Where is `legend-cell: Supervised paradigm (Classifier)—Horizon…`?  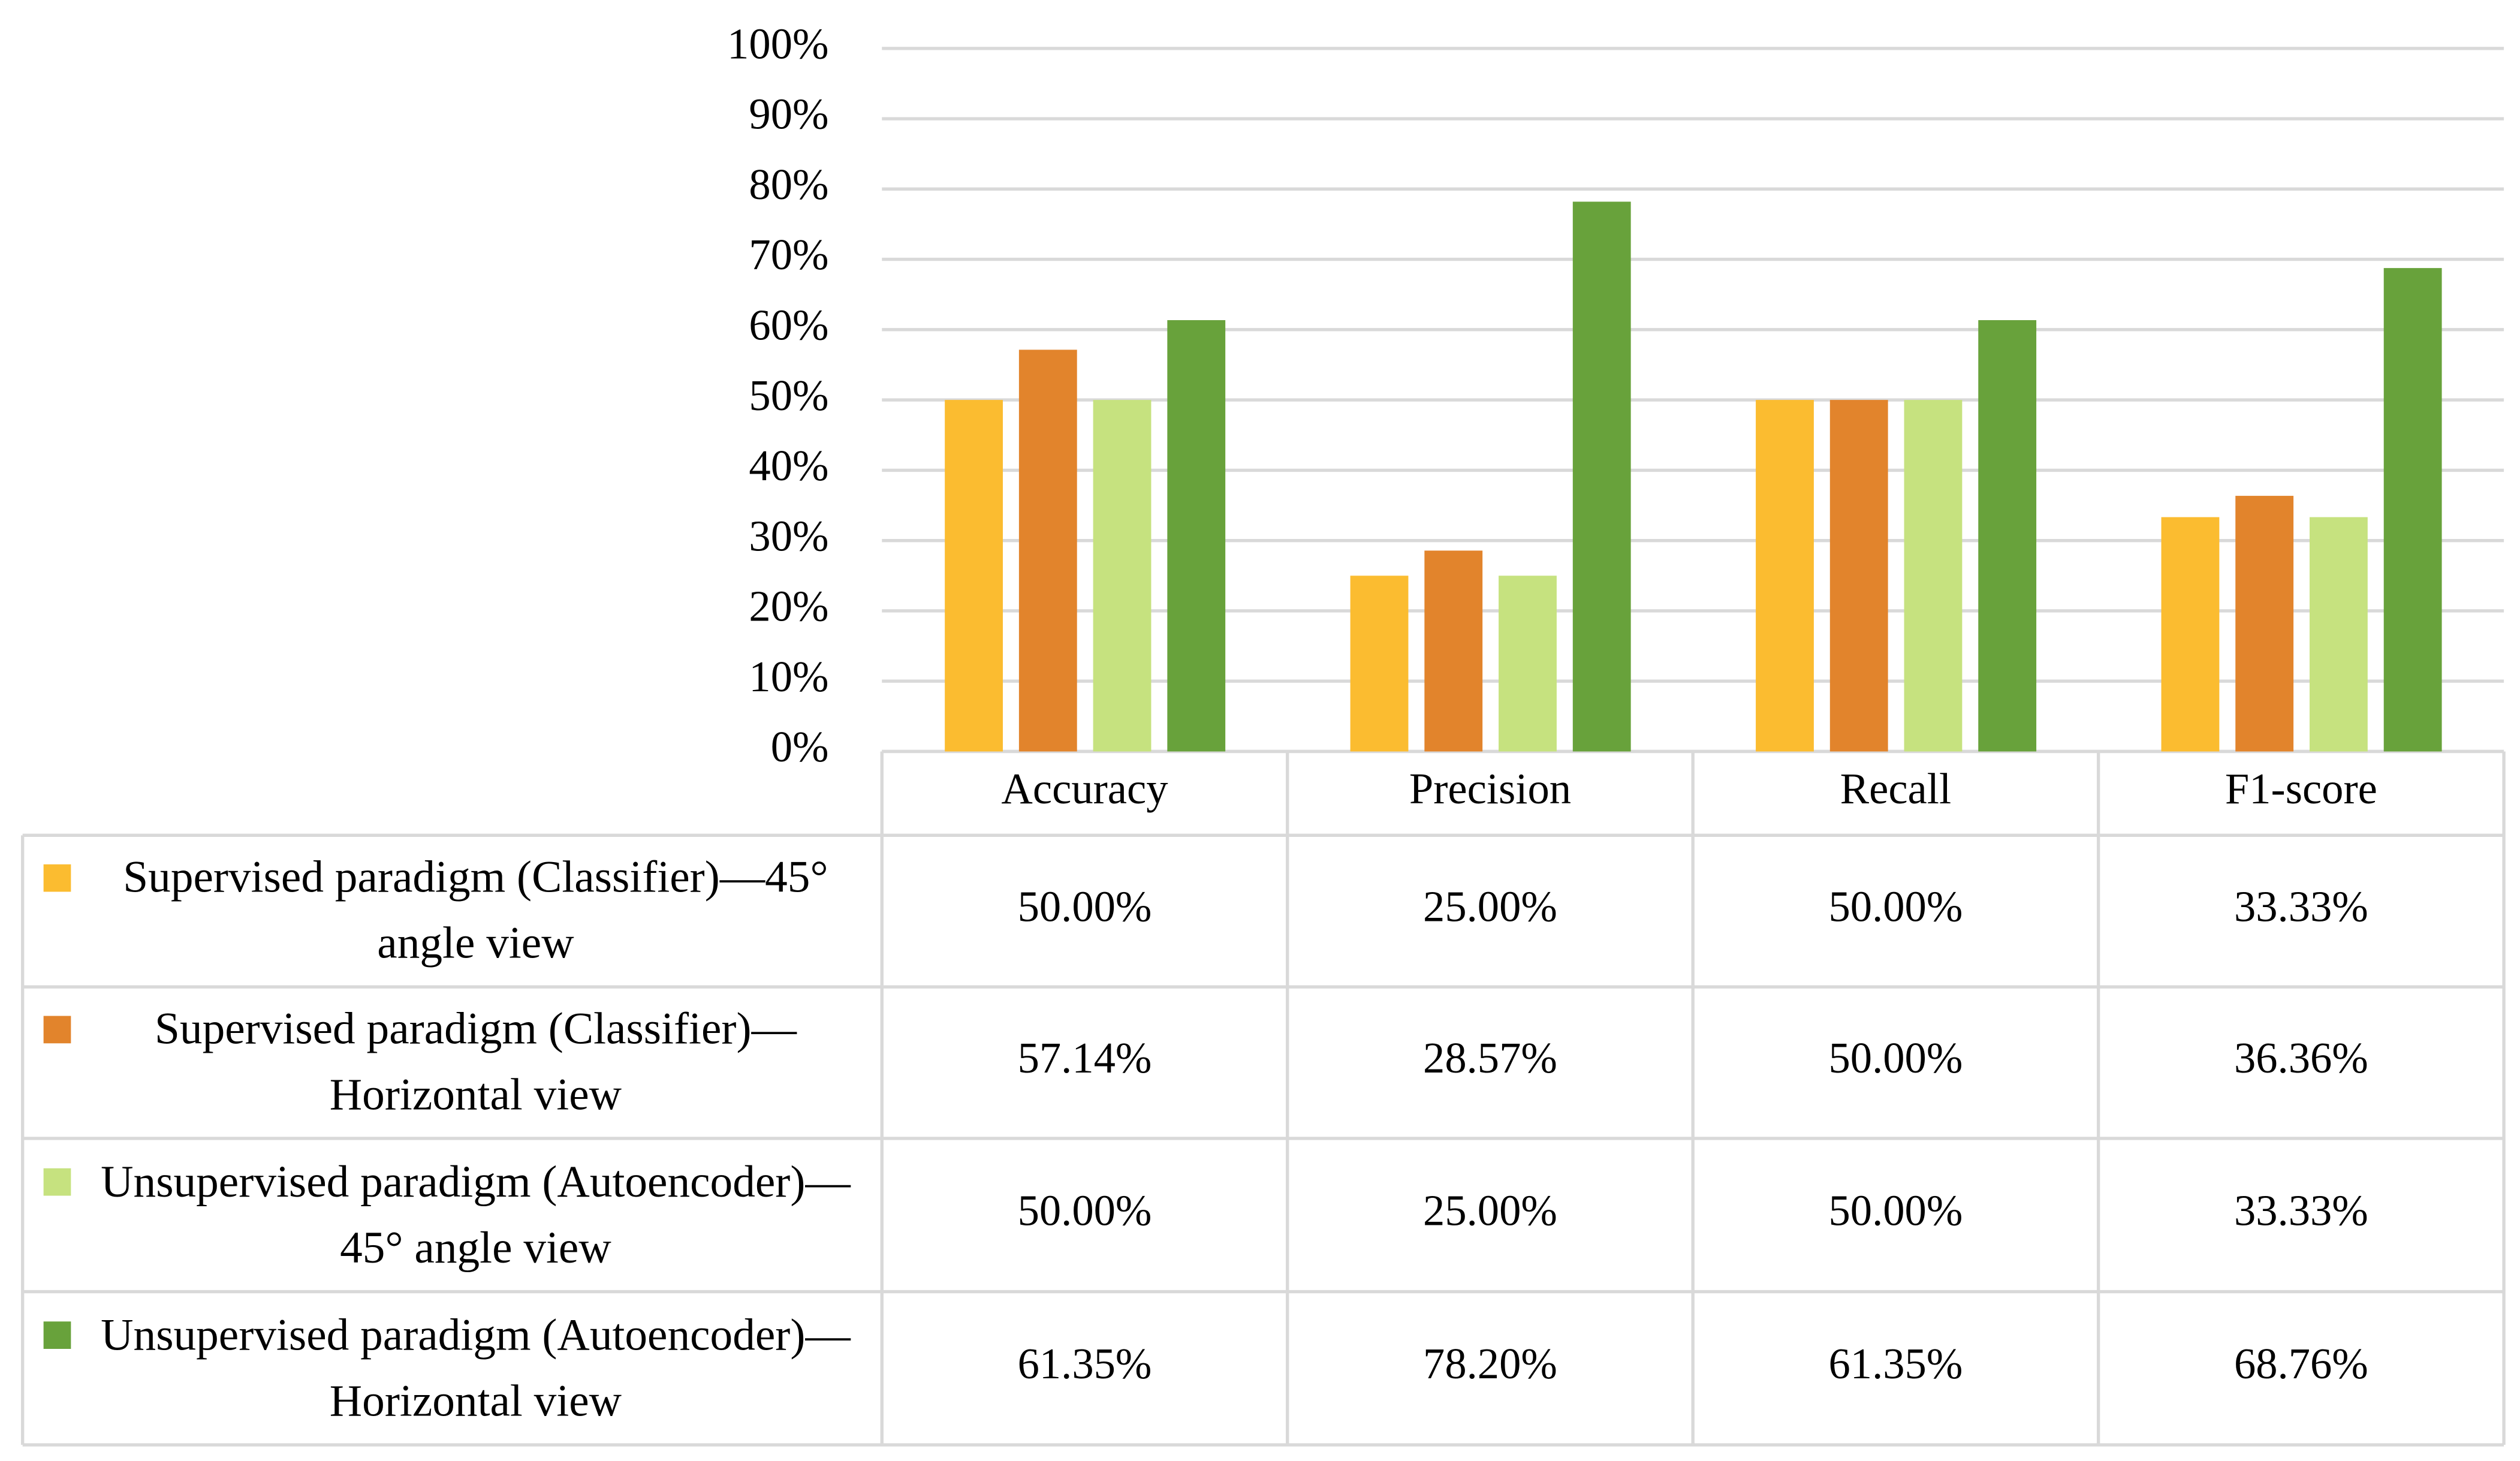 legend-cell: Supervised paradigm (Classifier)—Horizon… is located at coordinates (476, 1062).